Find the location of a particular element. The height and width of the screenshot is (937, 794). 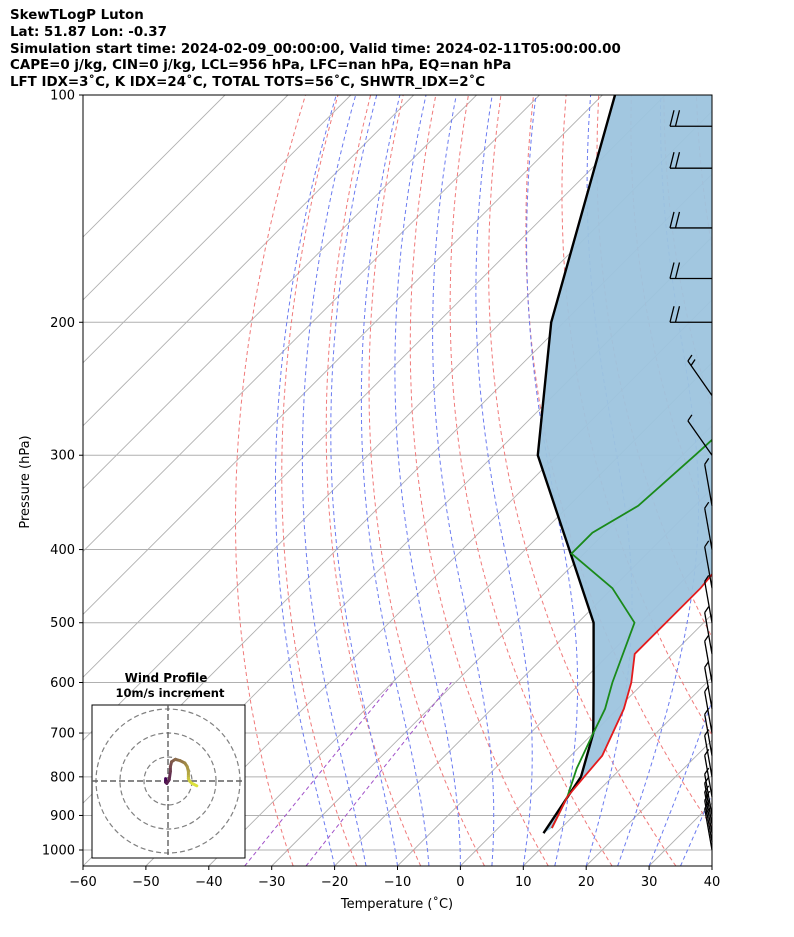

wind-barbs is located at coordinates (691, 480).